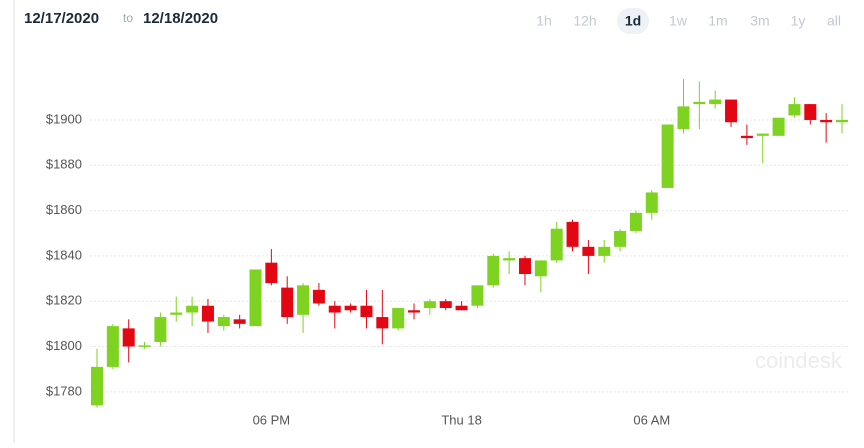 This screenshot has height=448, width=864. Describe the element at coordinates (64, 118) in the screenshot. I see `y-tick-label: $1900` at that location.